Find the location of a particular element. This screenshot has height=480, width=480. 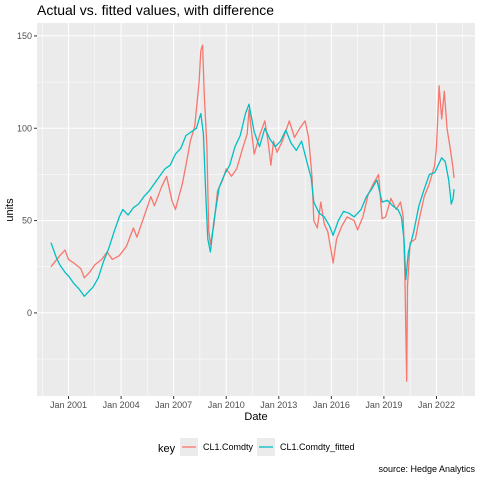

caption: source: Hedge Analytics is located at coordinates (426, 469).